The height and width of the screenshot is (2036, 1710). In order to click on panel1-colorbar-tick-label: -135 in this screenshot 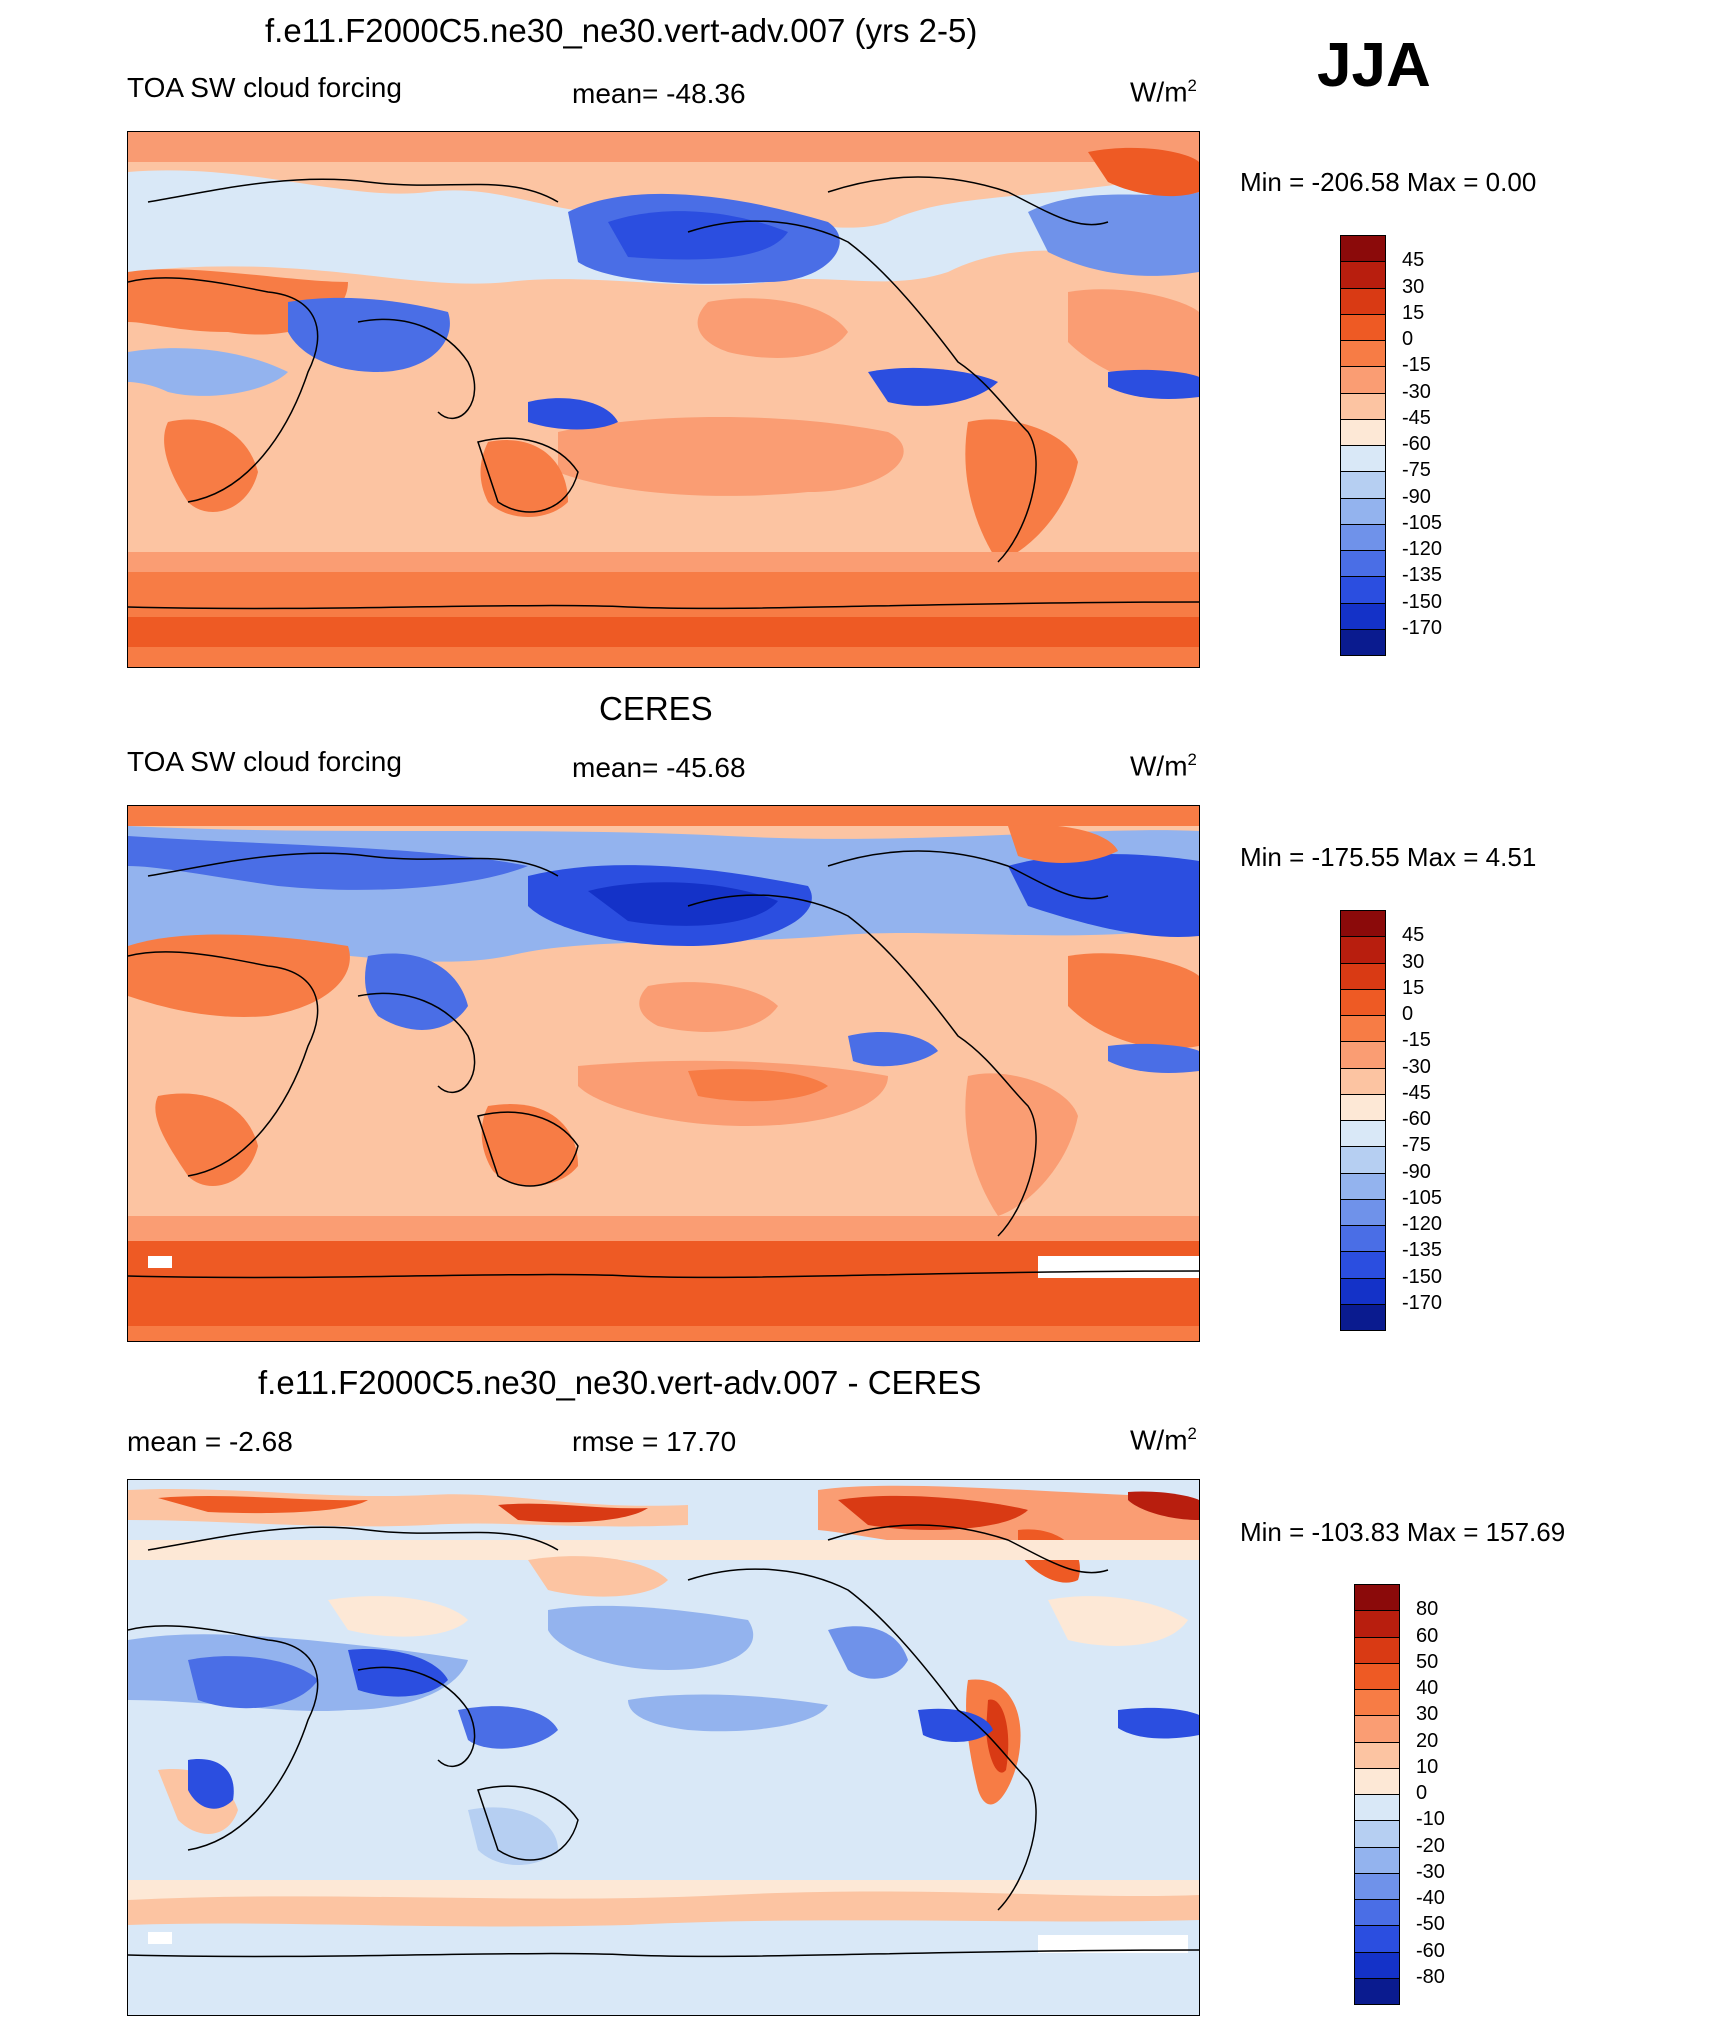, I will do `click(1422, 575)`.